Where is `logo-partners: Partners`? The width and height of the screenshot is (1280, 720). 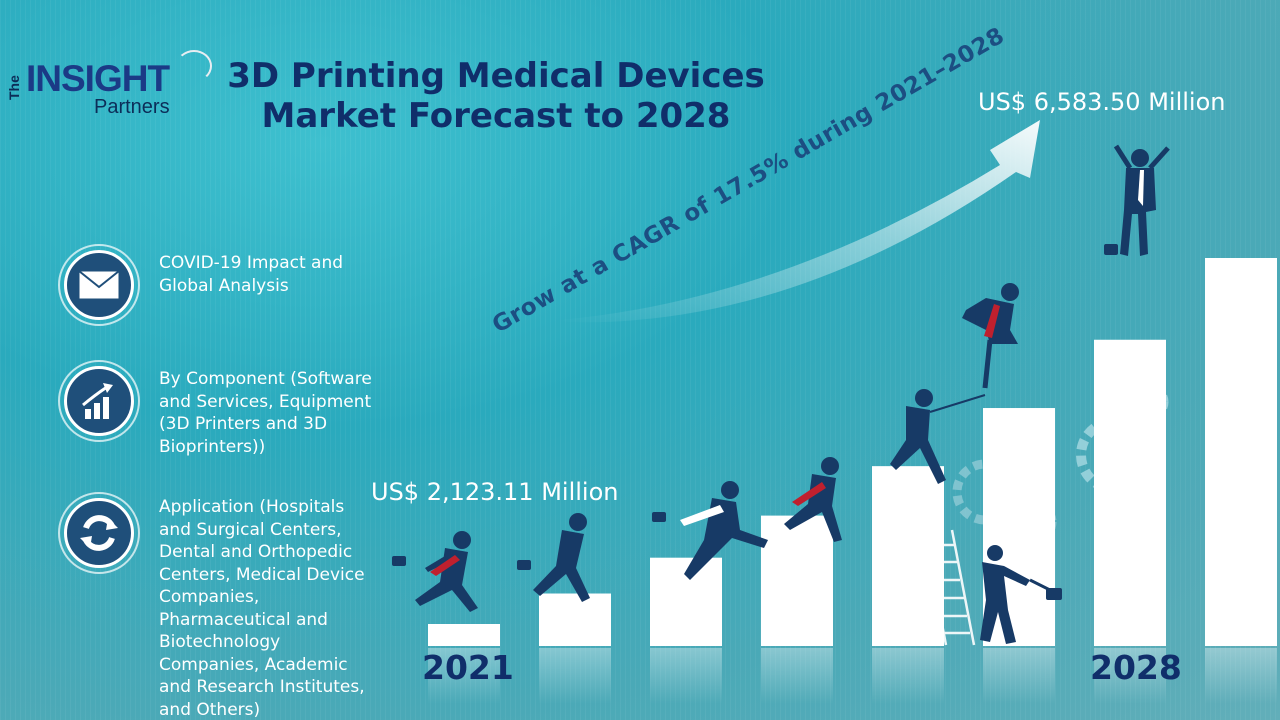
logo-partners: Partners is located at coordinates (132, 107).